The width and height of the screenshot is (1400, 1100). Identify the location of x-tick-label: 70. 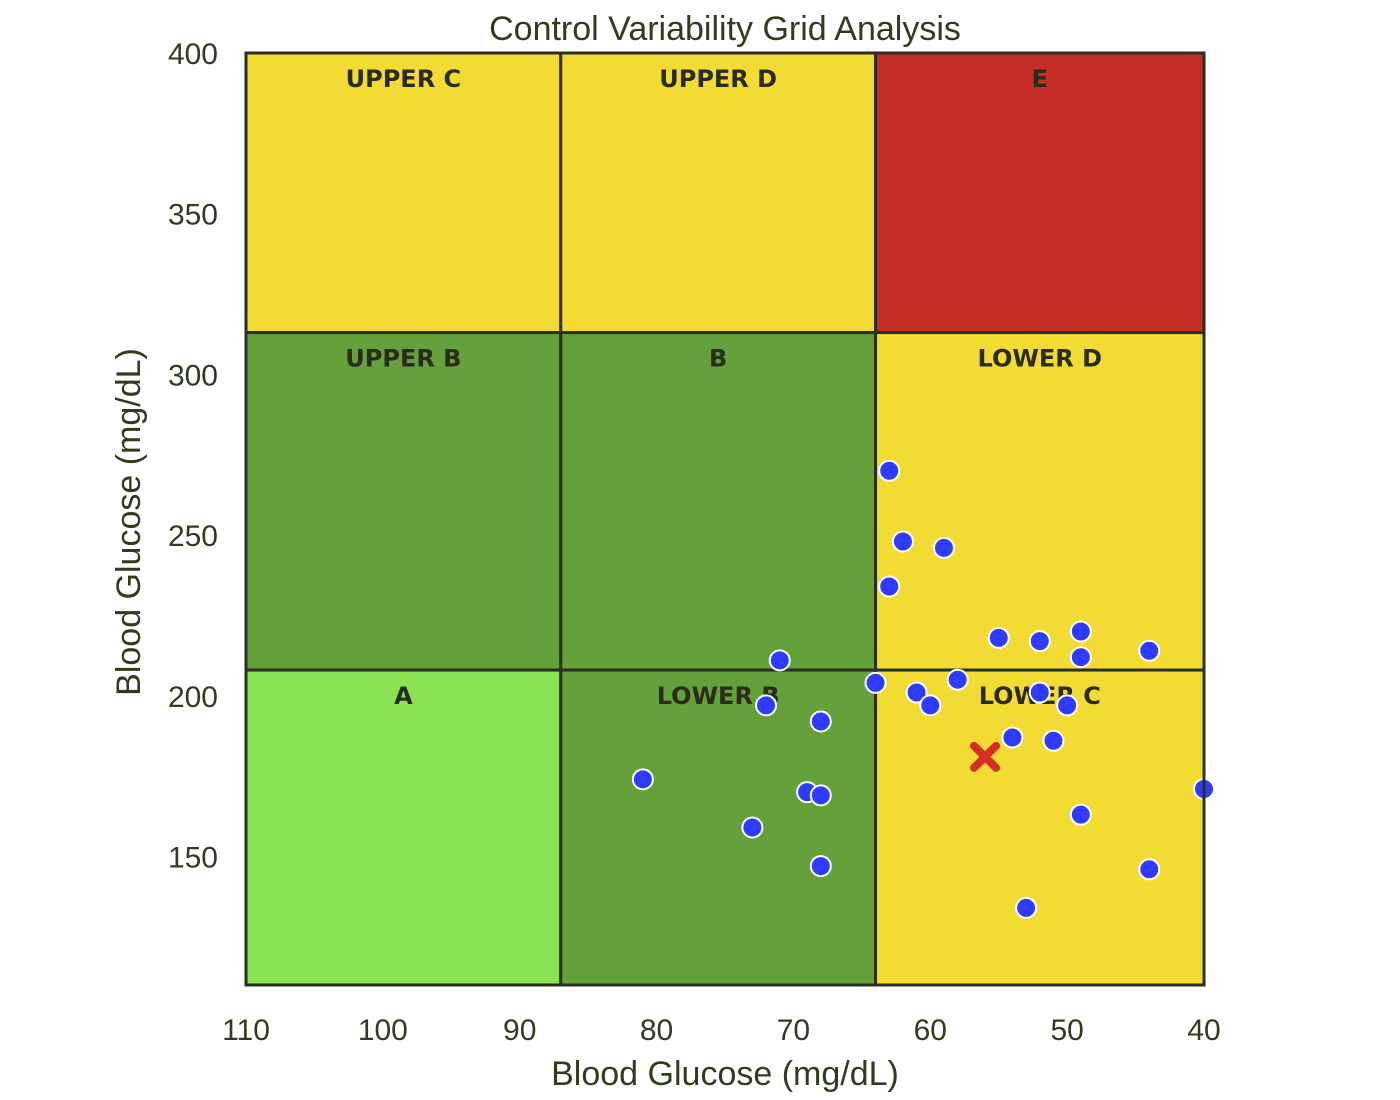
(793, 1030).